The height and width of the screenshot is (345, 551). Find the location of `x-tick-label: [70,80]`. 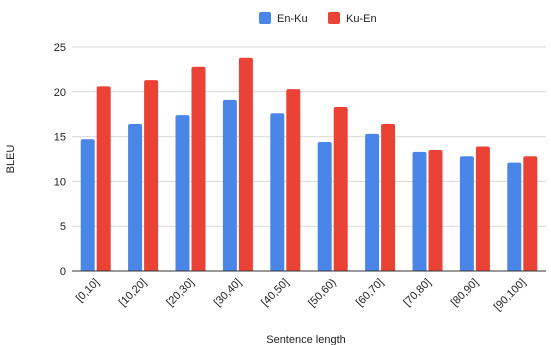

x-tick-label: [70,80] is located at coordinates (417, 293).